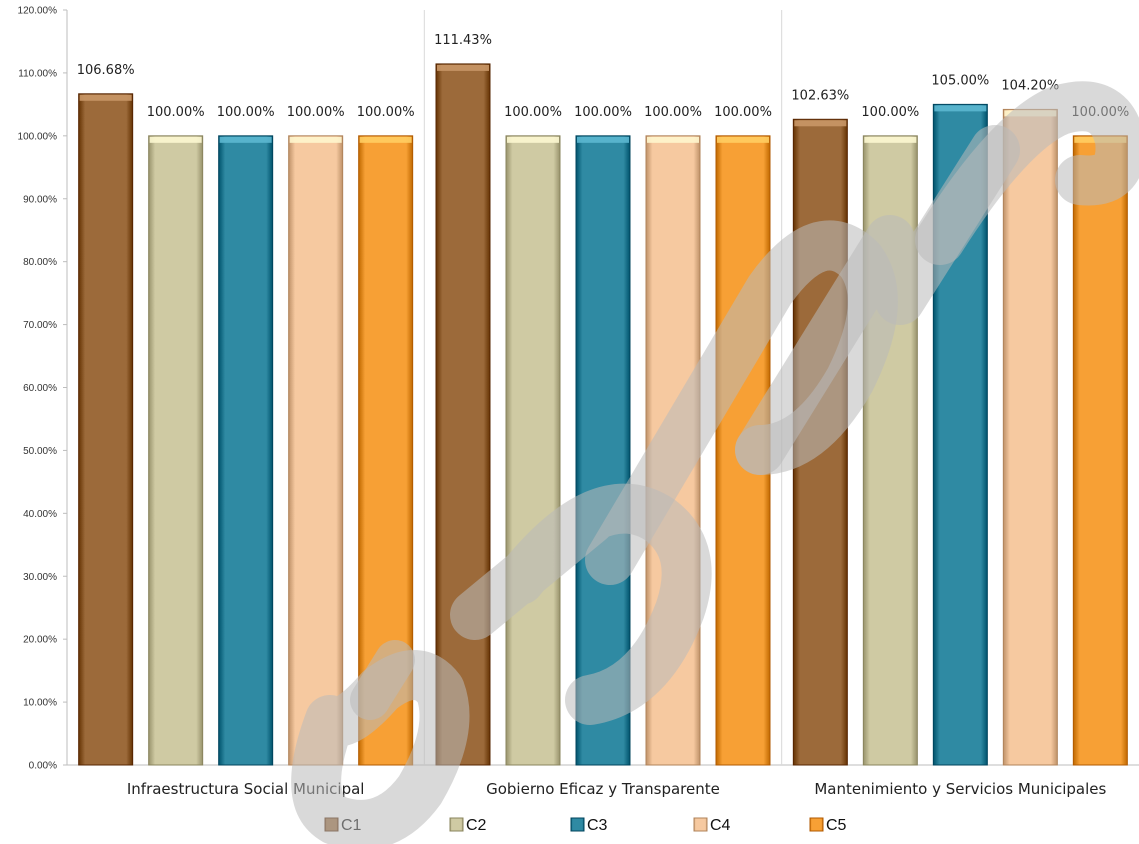 The height and width of the screenshot is (844, 1139). What do you see at coordinates (40, 577) in the screenshot?
I see `y-tick-label: 30.00%` at bounding box center [40, 577].